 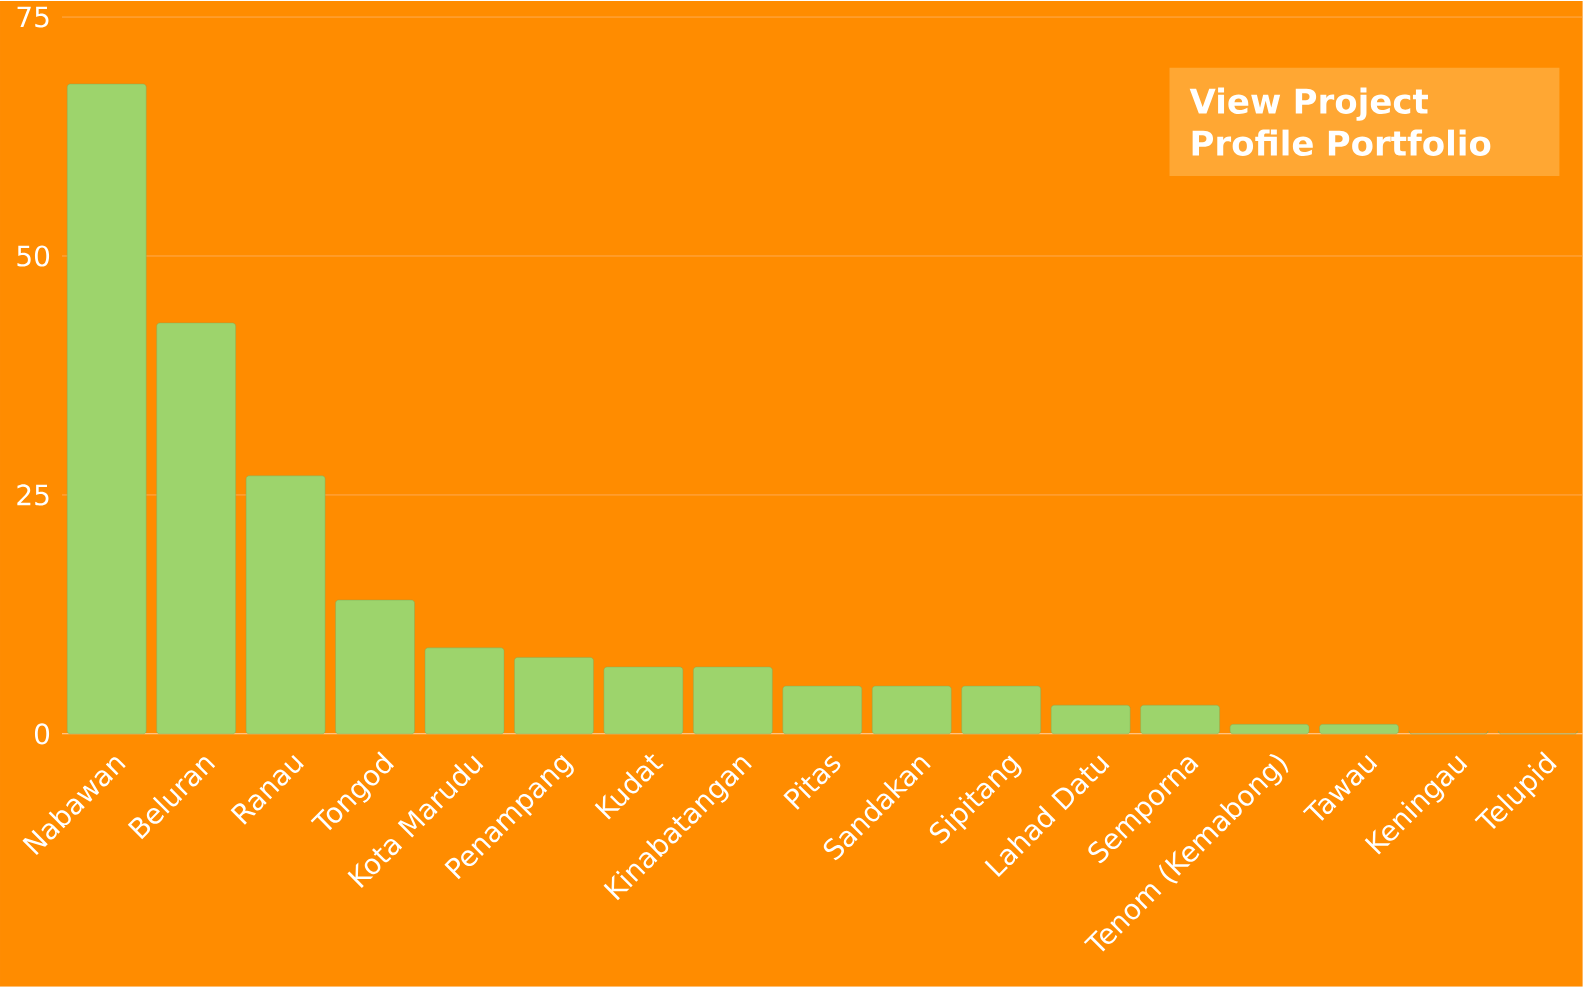 I want to click on y-tick-label: 25, so click(x=33, y=495).